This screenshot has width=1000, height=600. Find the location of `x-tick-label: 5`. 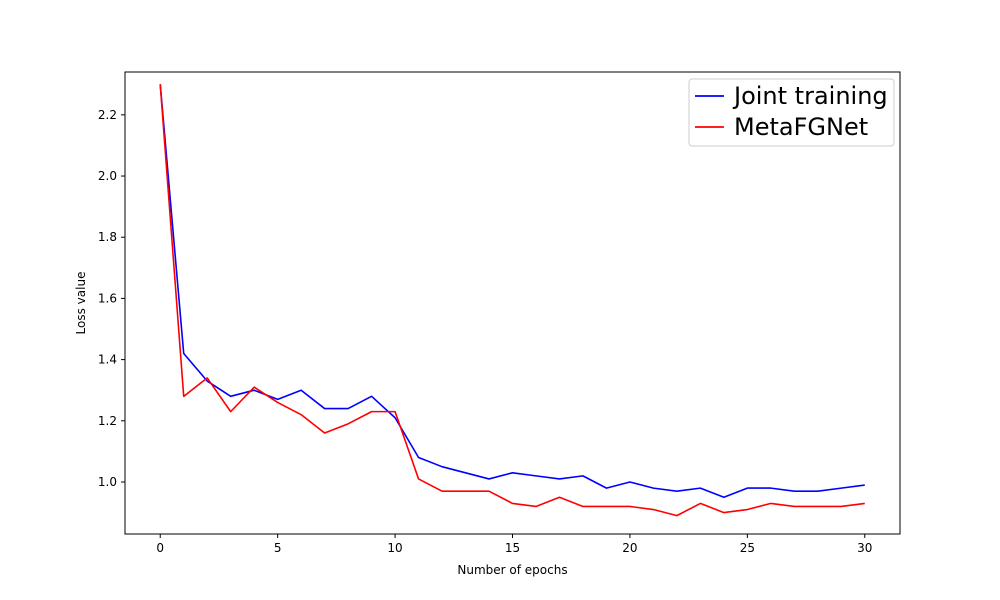

x-tick-label: 5 is located at coordinates (278, 548).